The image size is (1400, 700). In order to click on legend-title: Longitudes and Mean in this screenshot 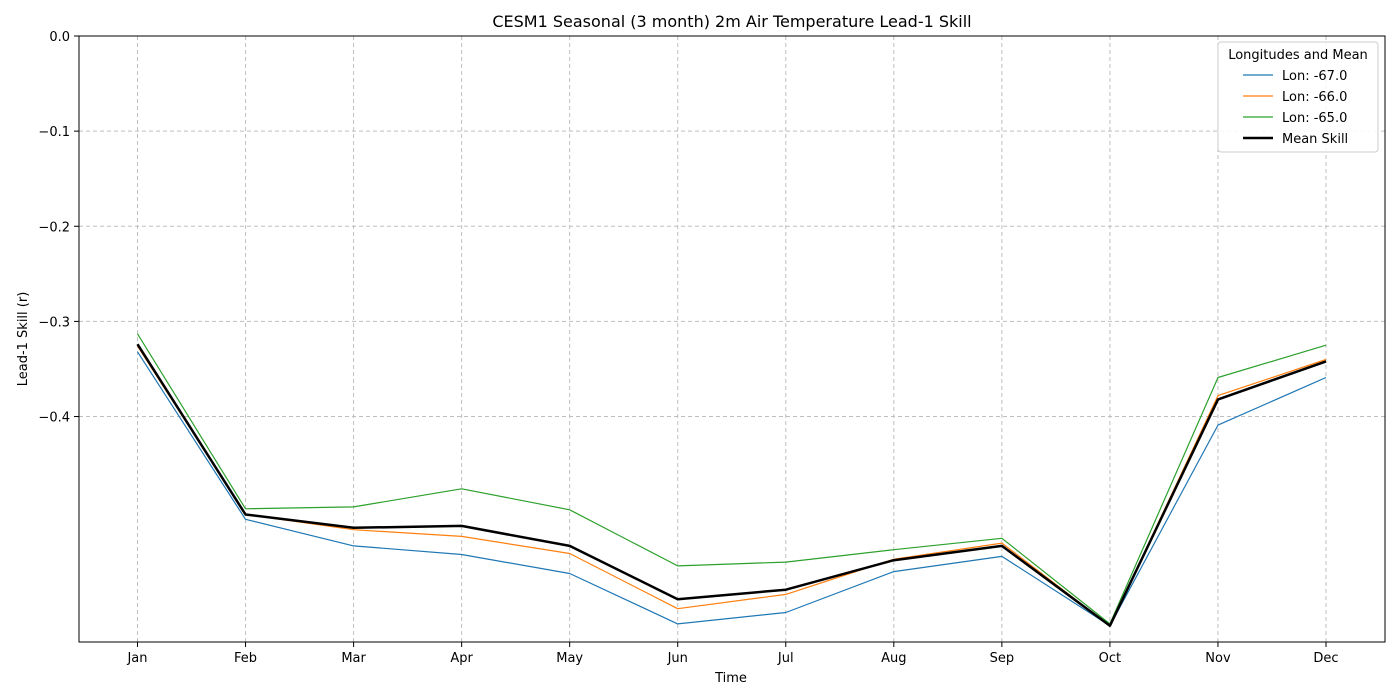, I will do `click(1298, 55)`.